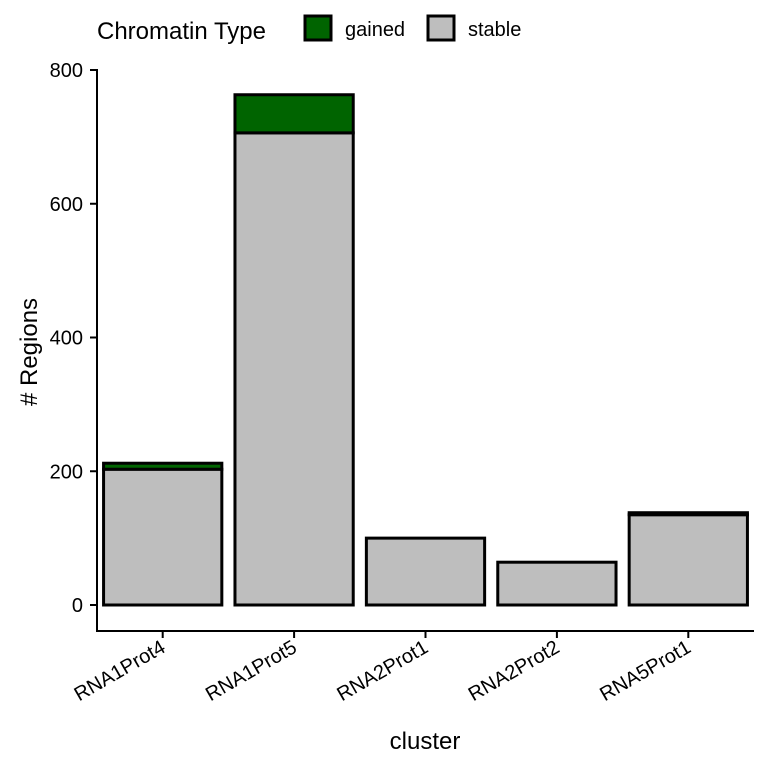 This screenshot has height=768, width=768. I want to click on legend-swatch-stable, so click(441, 28).